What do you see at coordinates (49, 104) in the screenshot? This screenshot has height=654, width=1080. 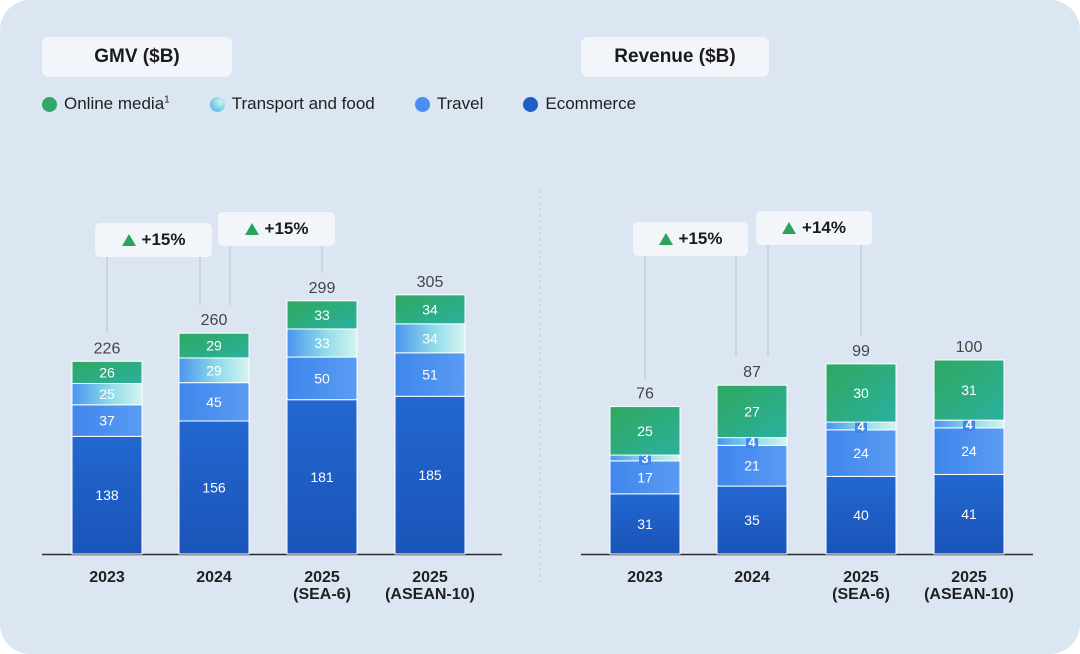 I see `green-dot-icon` at bounding box center [49, 104].